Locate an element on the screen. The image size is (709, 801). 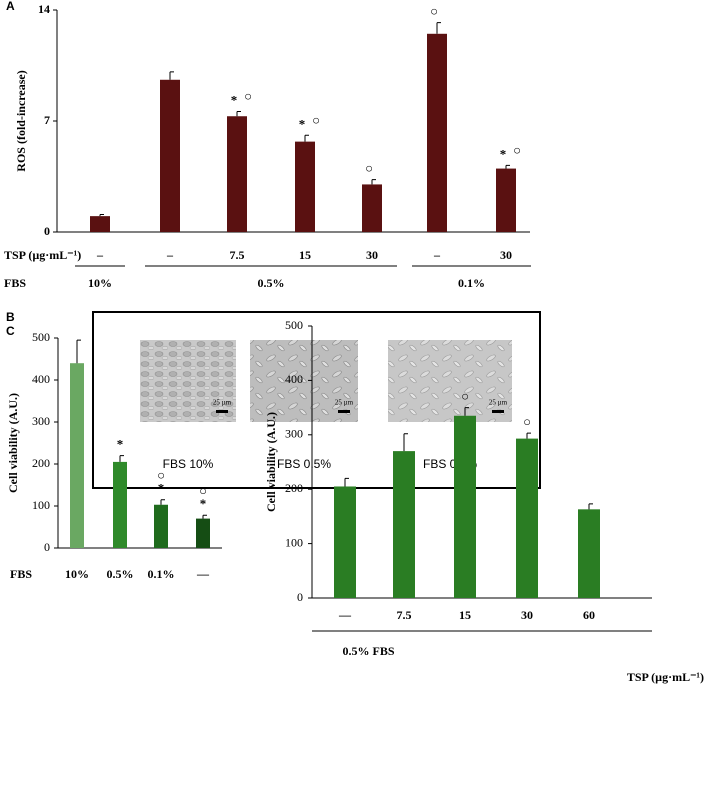
x-axis-label: FBS is located at coordinates (21, 574).